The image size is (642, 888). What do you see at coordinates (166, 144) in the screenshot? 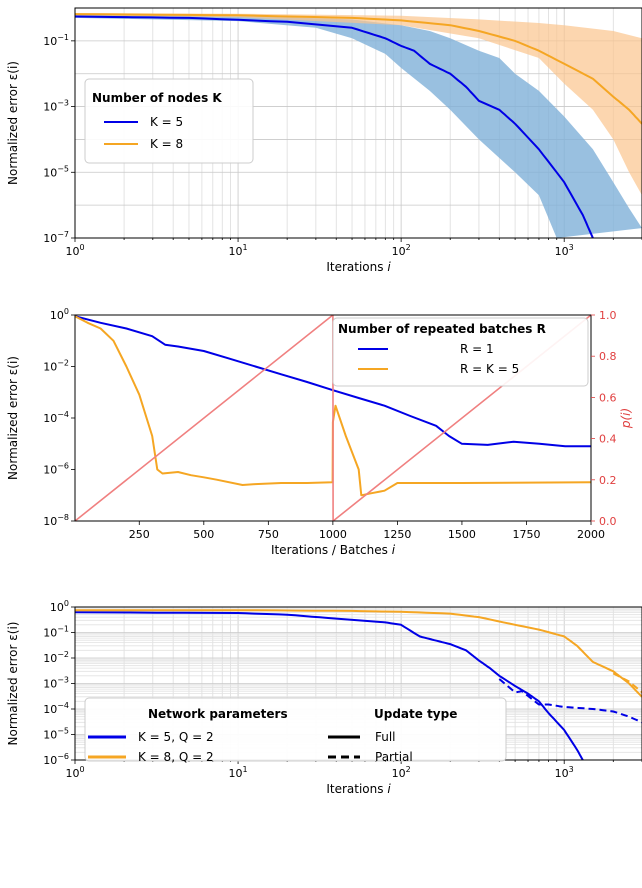
I see `legend-label: K = 8` at bounding box center [166, 144].